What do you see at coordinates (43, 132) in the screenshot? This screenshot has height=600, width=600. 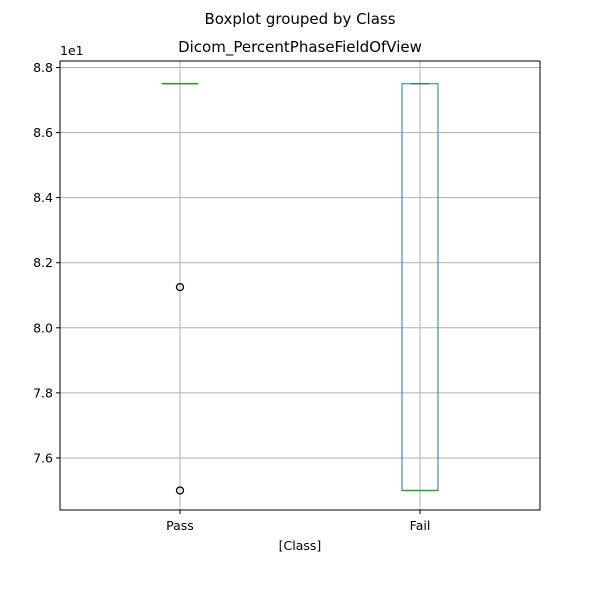 I see `y-tick-label: 8.6` at bounding box center [43, 132].